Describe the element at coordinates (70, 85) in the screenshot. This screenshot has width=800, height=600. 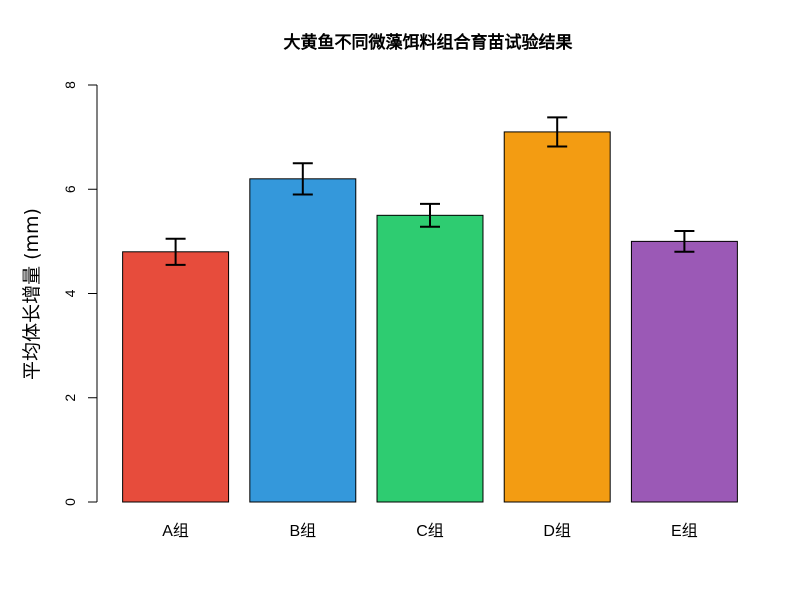
I see `y-tick-label: 8` at that location.